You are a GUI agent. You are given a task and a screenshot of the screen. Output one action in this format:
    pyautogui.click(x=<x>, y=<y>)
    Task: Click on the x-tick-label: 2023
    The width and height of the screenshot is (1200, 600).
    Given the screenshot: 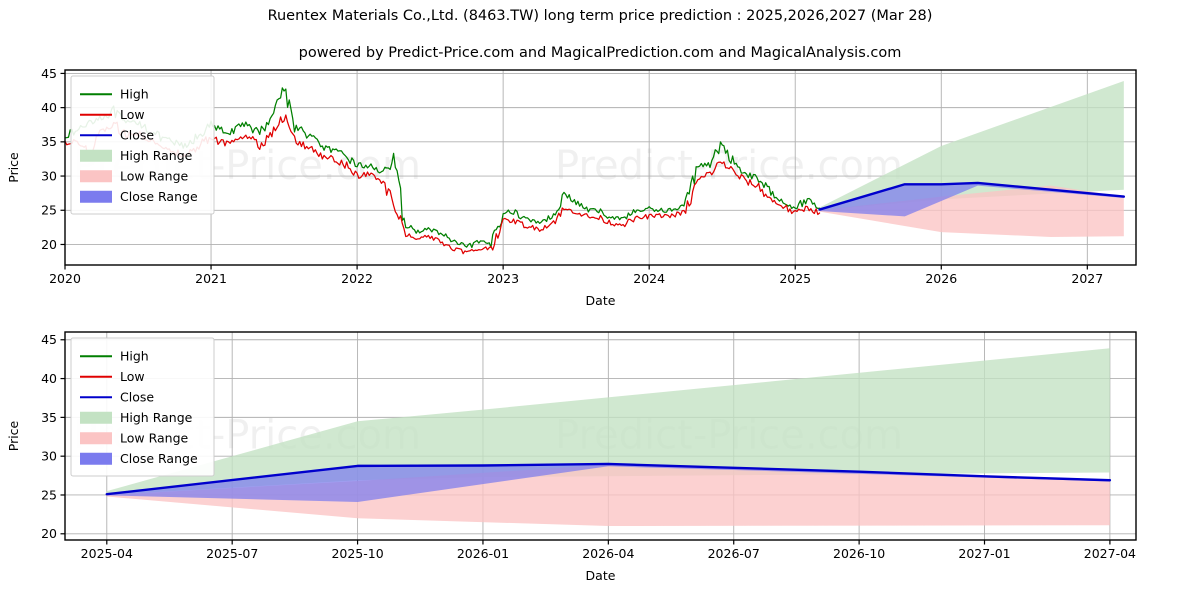 What is the action you would take?
    pyautogui.click(x=503, y=278)
    